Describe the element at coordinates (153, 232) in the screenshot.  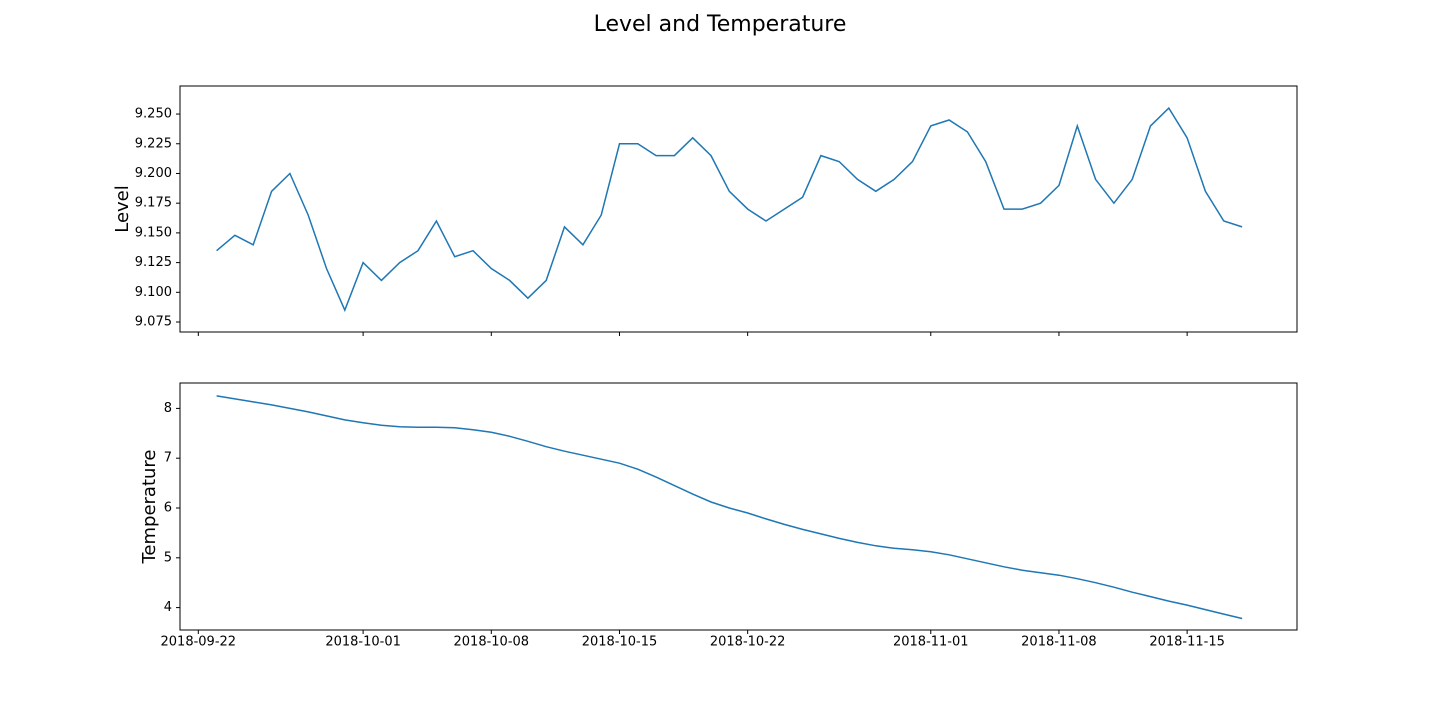
I see `y-tick-label: 9.150` at that location.